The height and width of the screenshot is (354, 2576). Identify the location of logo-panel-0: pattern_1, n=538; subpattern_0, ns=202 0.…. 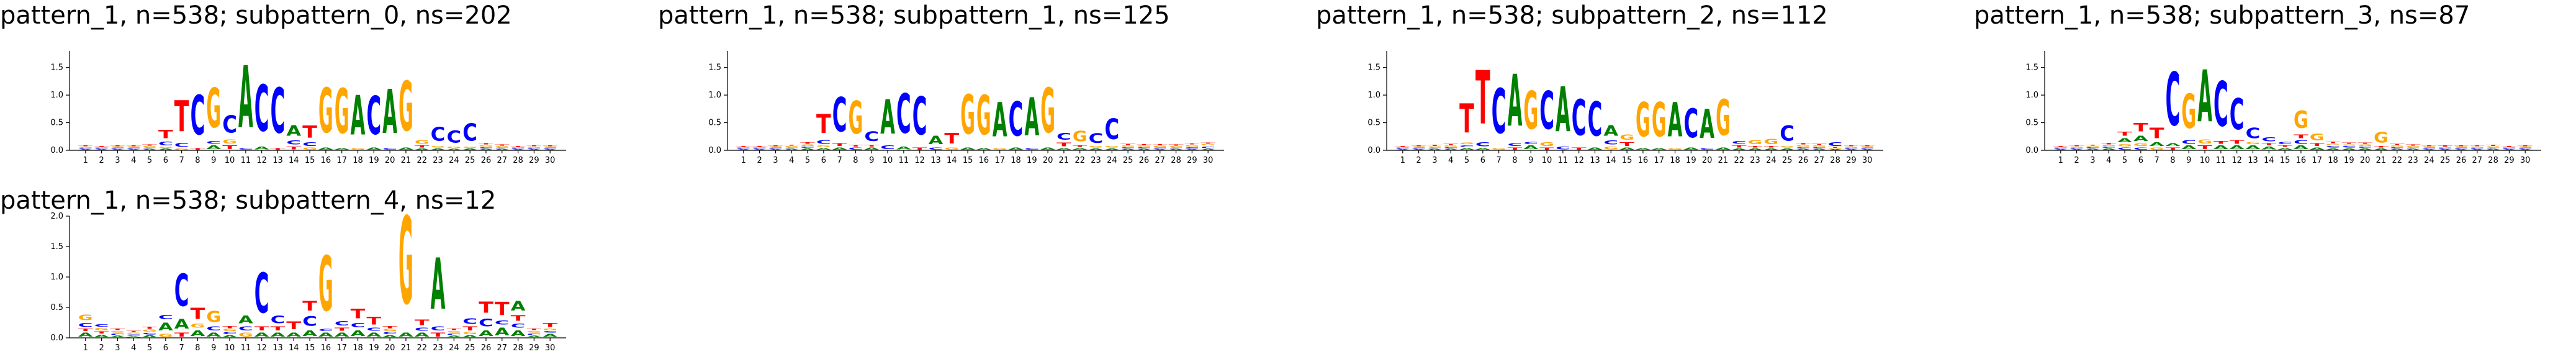
(283, 83).